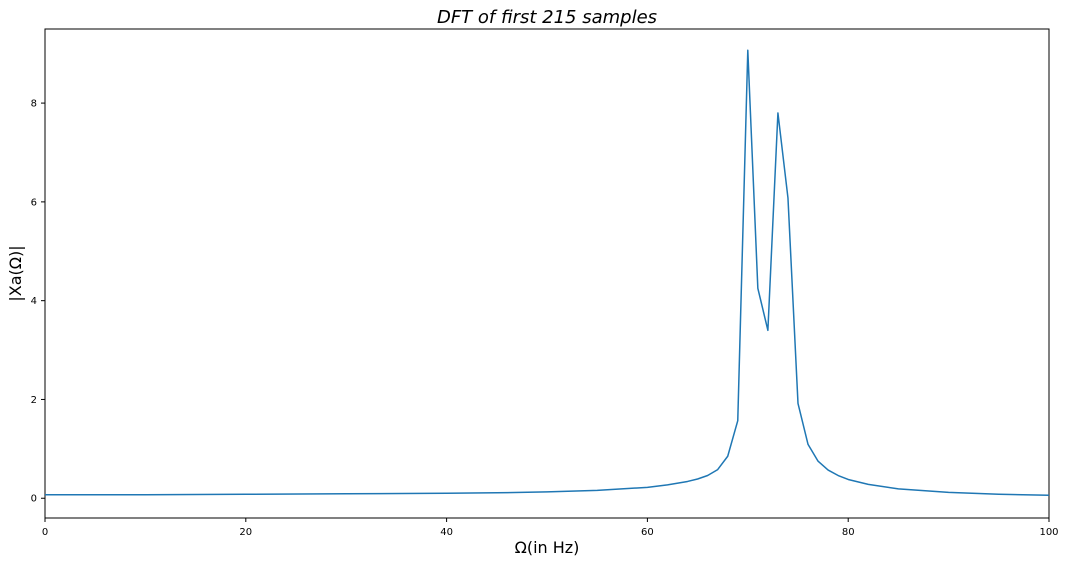 The image size is (1065, 564). I want to click on chart-title: DFT of first 215 samples, so click(547, 17).